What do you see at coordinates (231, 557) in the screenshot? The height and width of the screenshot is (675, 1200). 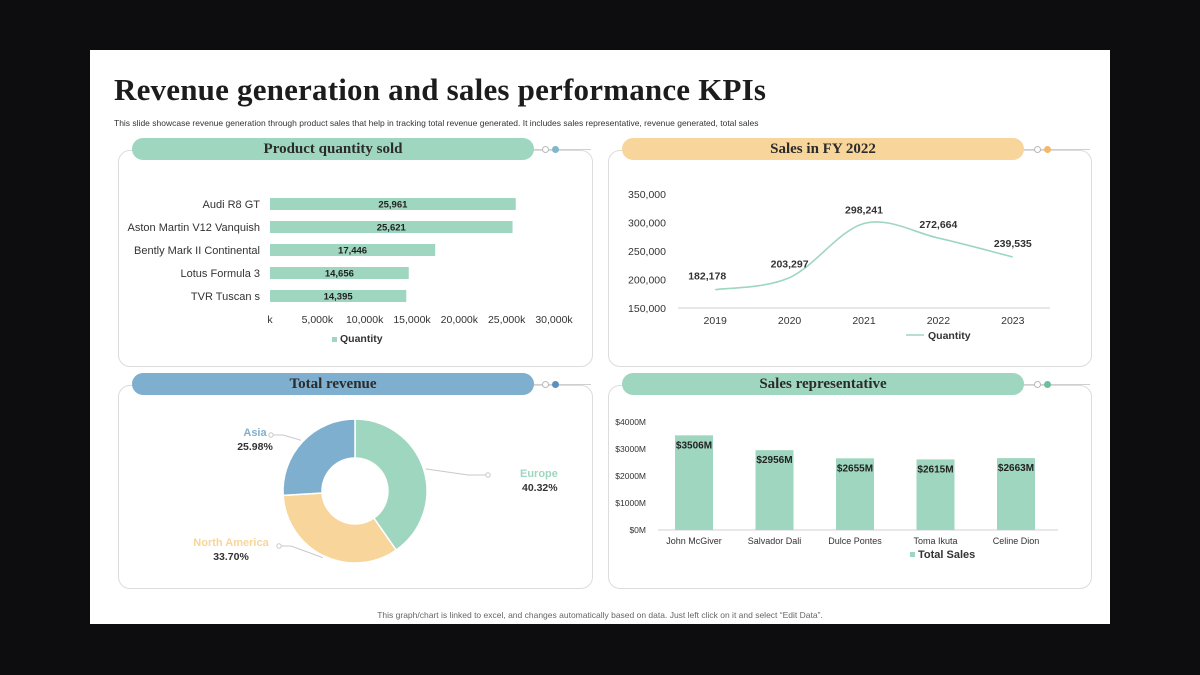 I see `pie-slice-value: 33.70%` at bounding box center [231, 557].